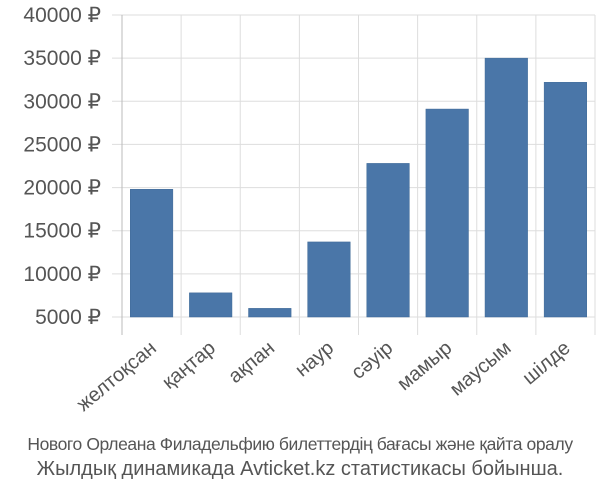  What do you see at coordinates (546, 363) in the screenshot?
I see `x-tick-label: шілде` at bounding box center [546, 363].